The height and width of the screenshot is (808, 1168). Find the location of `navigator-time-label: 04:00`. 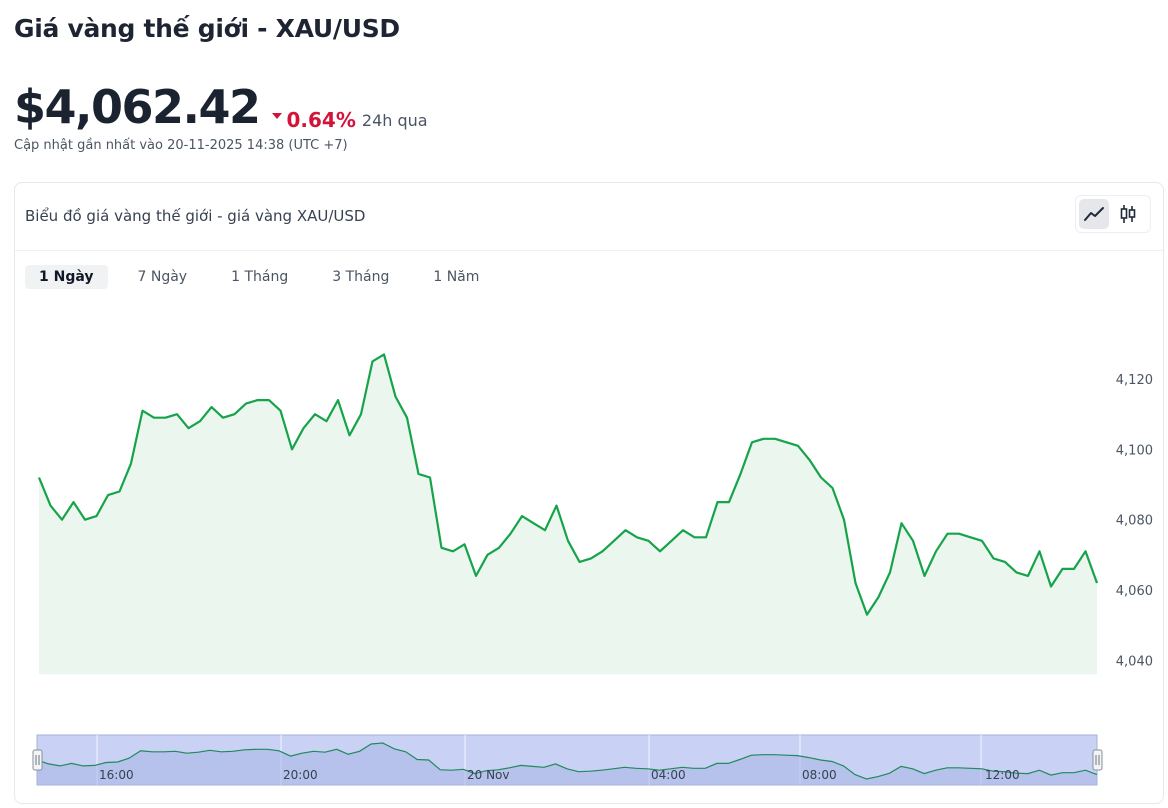

navigator-time-label: 04:00 is located at coordinates (668, 775).